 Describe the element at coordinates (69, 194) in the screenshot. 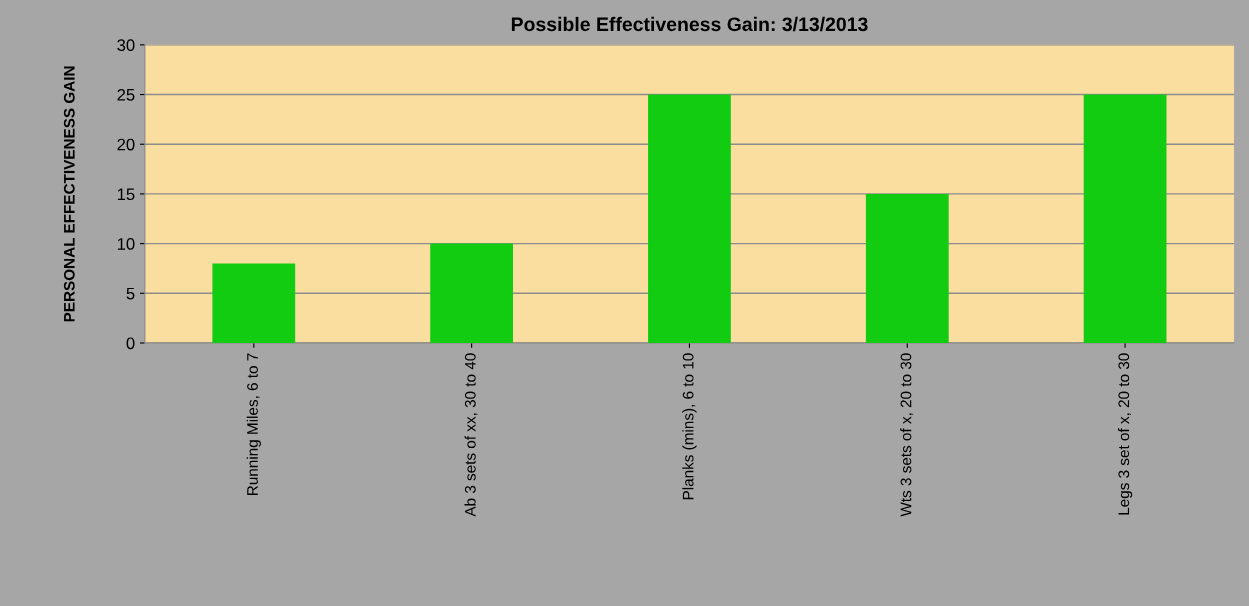

I see `y-axis-title: PERSONAL EFFECTIVENESS GAIN` at that location.